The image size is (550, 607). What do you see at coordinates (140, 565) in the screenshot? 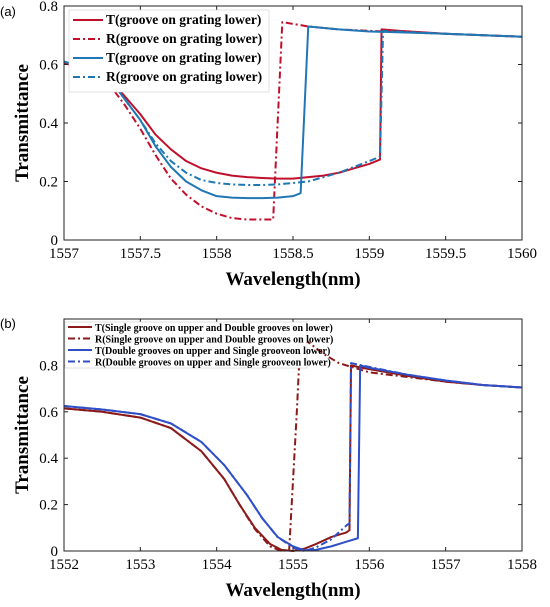
I see `x-tick-label: 1553` at bounding box center [140, 565].